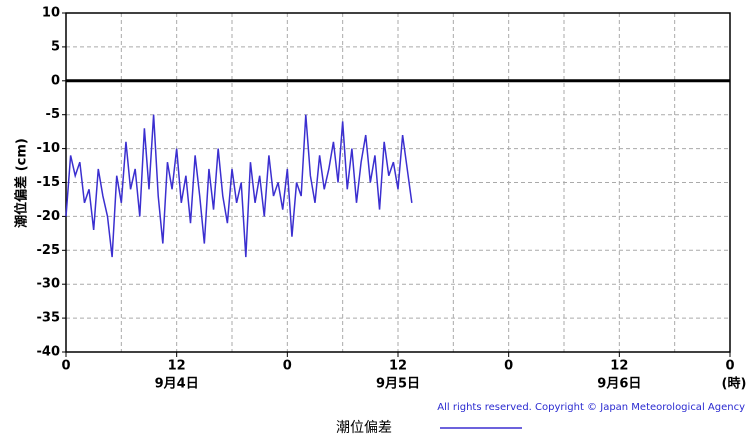 This screenshot has height=439, width=751. I want to click on x-date-label: 9月4日, so click(177, 384).